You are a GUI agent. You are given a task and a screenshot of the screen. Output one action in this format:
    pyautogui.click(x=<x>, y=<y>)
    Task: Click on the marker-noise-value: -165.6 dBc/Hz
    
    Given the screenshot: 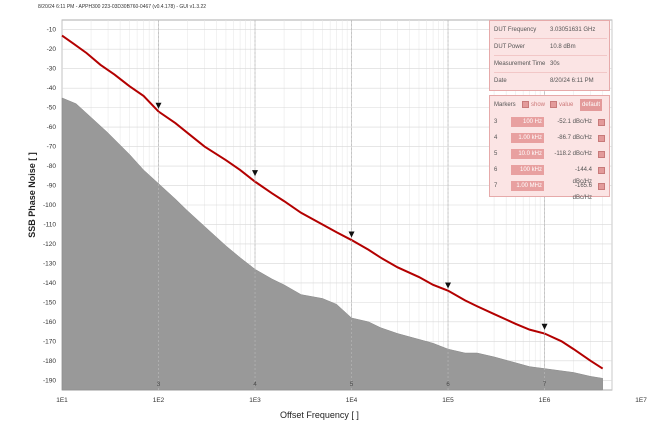 What is the action you would take?
    pyautogui.click(x=582, y=192)
    